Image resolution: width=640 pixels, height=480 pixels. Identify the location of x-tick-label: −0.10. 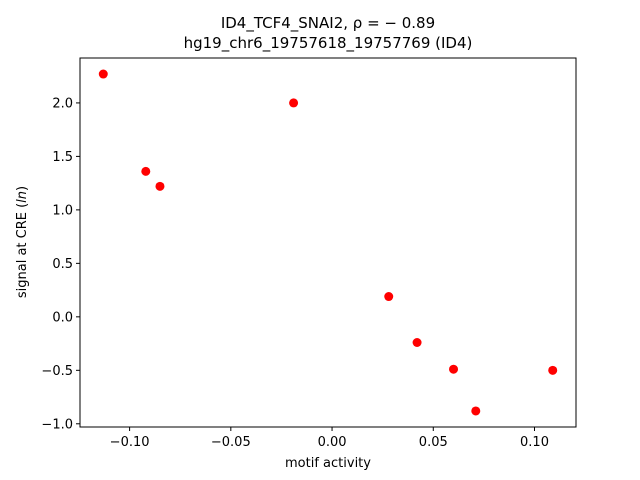
(130, 442).